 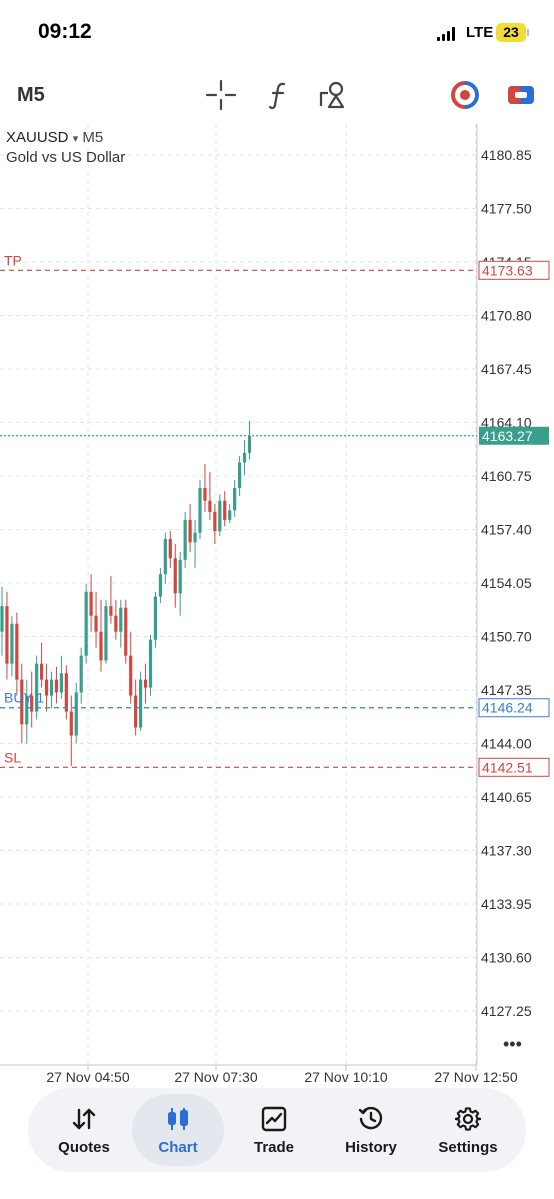 I want to click on y-tick-label: 4177.50, so click(x=506, y=209).